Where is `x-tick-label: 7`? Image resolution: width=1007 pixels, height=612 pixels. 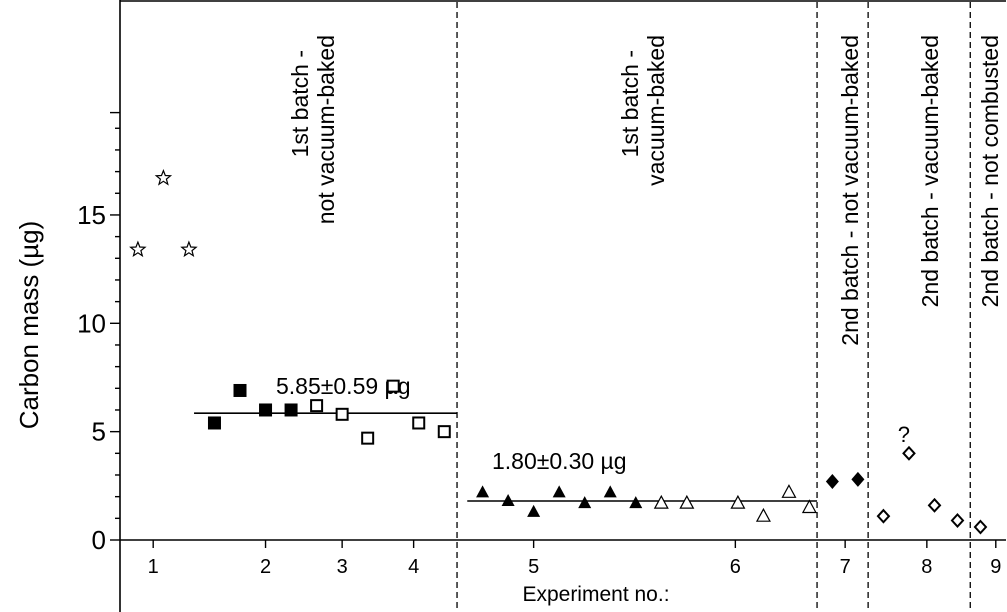
x-tick-label: 7 is located at coordinates (845, 567).